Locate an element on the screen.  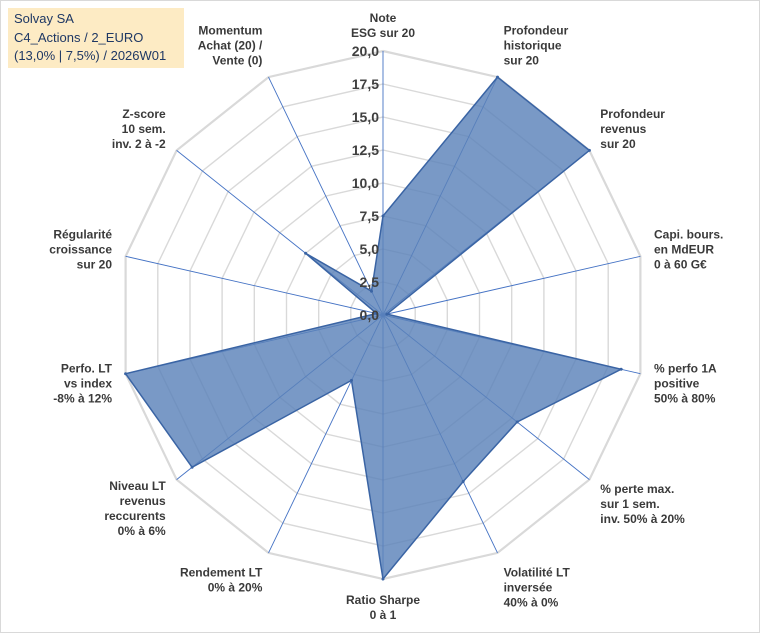
axis-label: Ratio Sharpe 0 à 1 is located at coordinates (383, 607).